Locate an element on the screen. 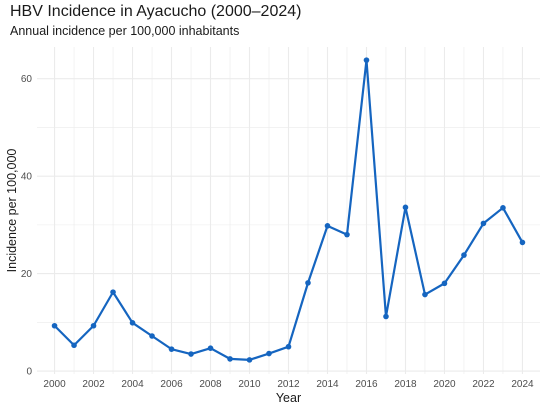 The image size is (550, 407). x-tick-label: 2008 is located at coordinates (210, 384).